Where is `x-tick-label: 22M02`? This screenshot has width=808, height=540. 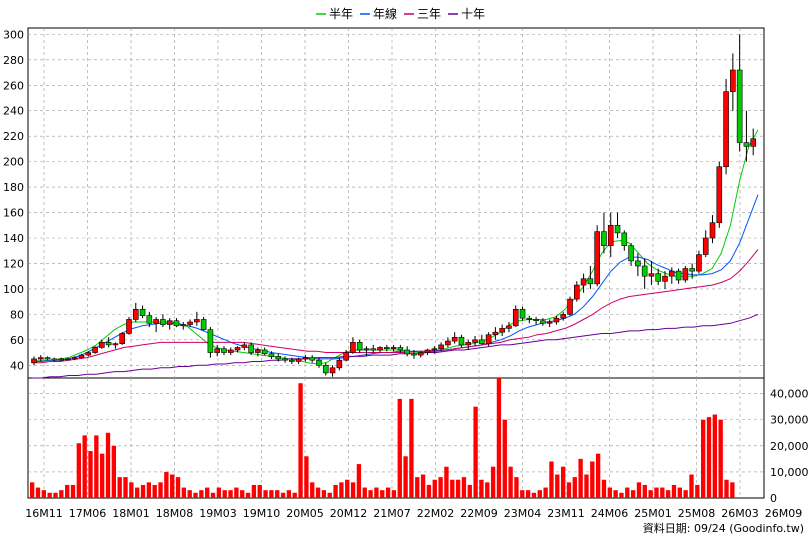
x-tick-label: 22M02 is located at coordinates (436, 513).